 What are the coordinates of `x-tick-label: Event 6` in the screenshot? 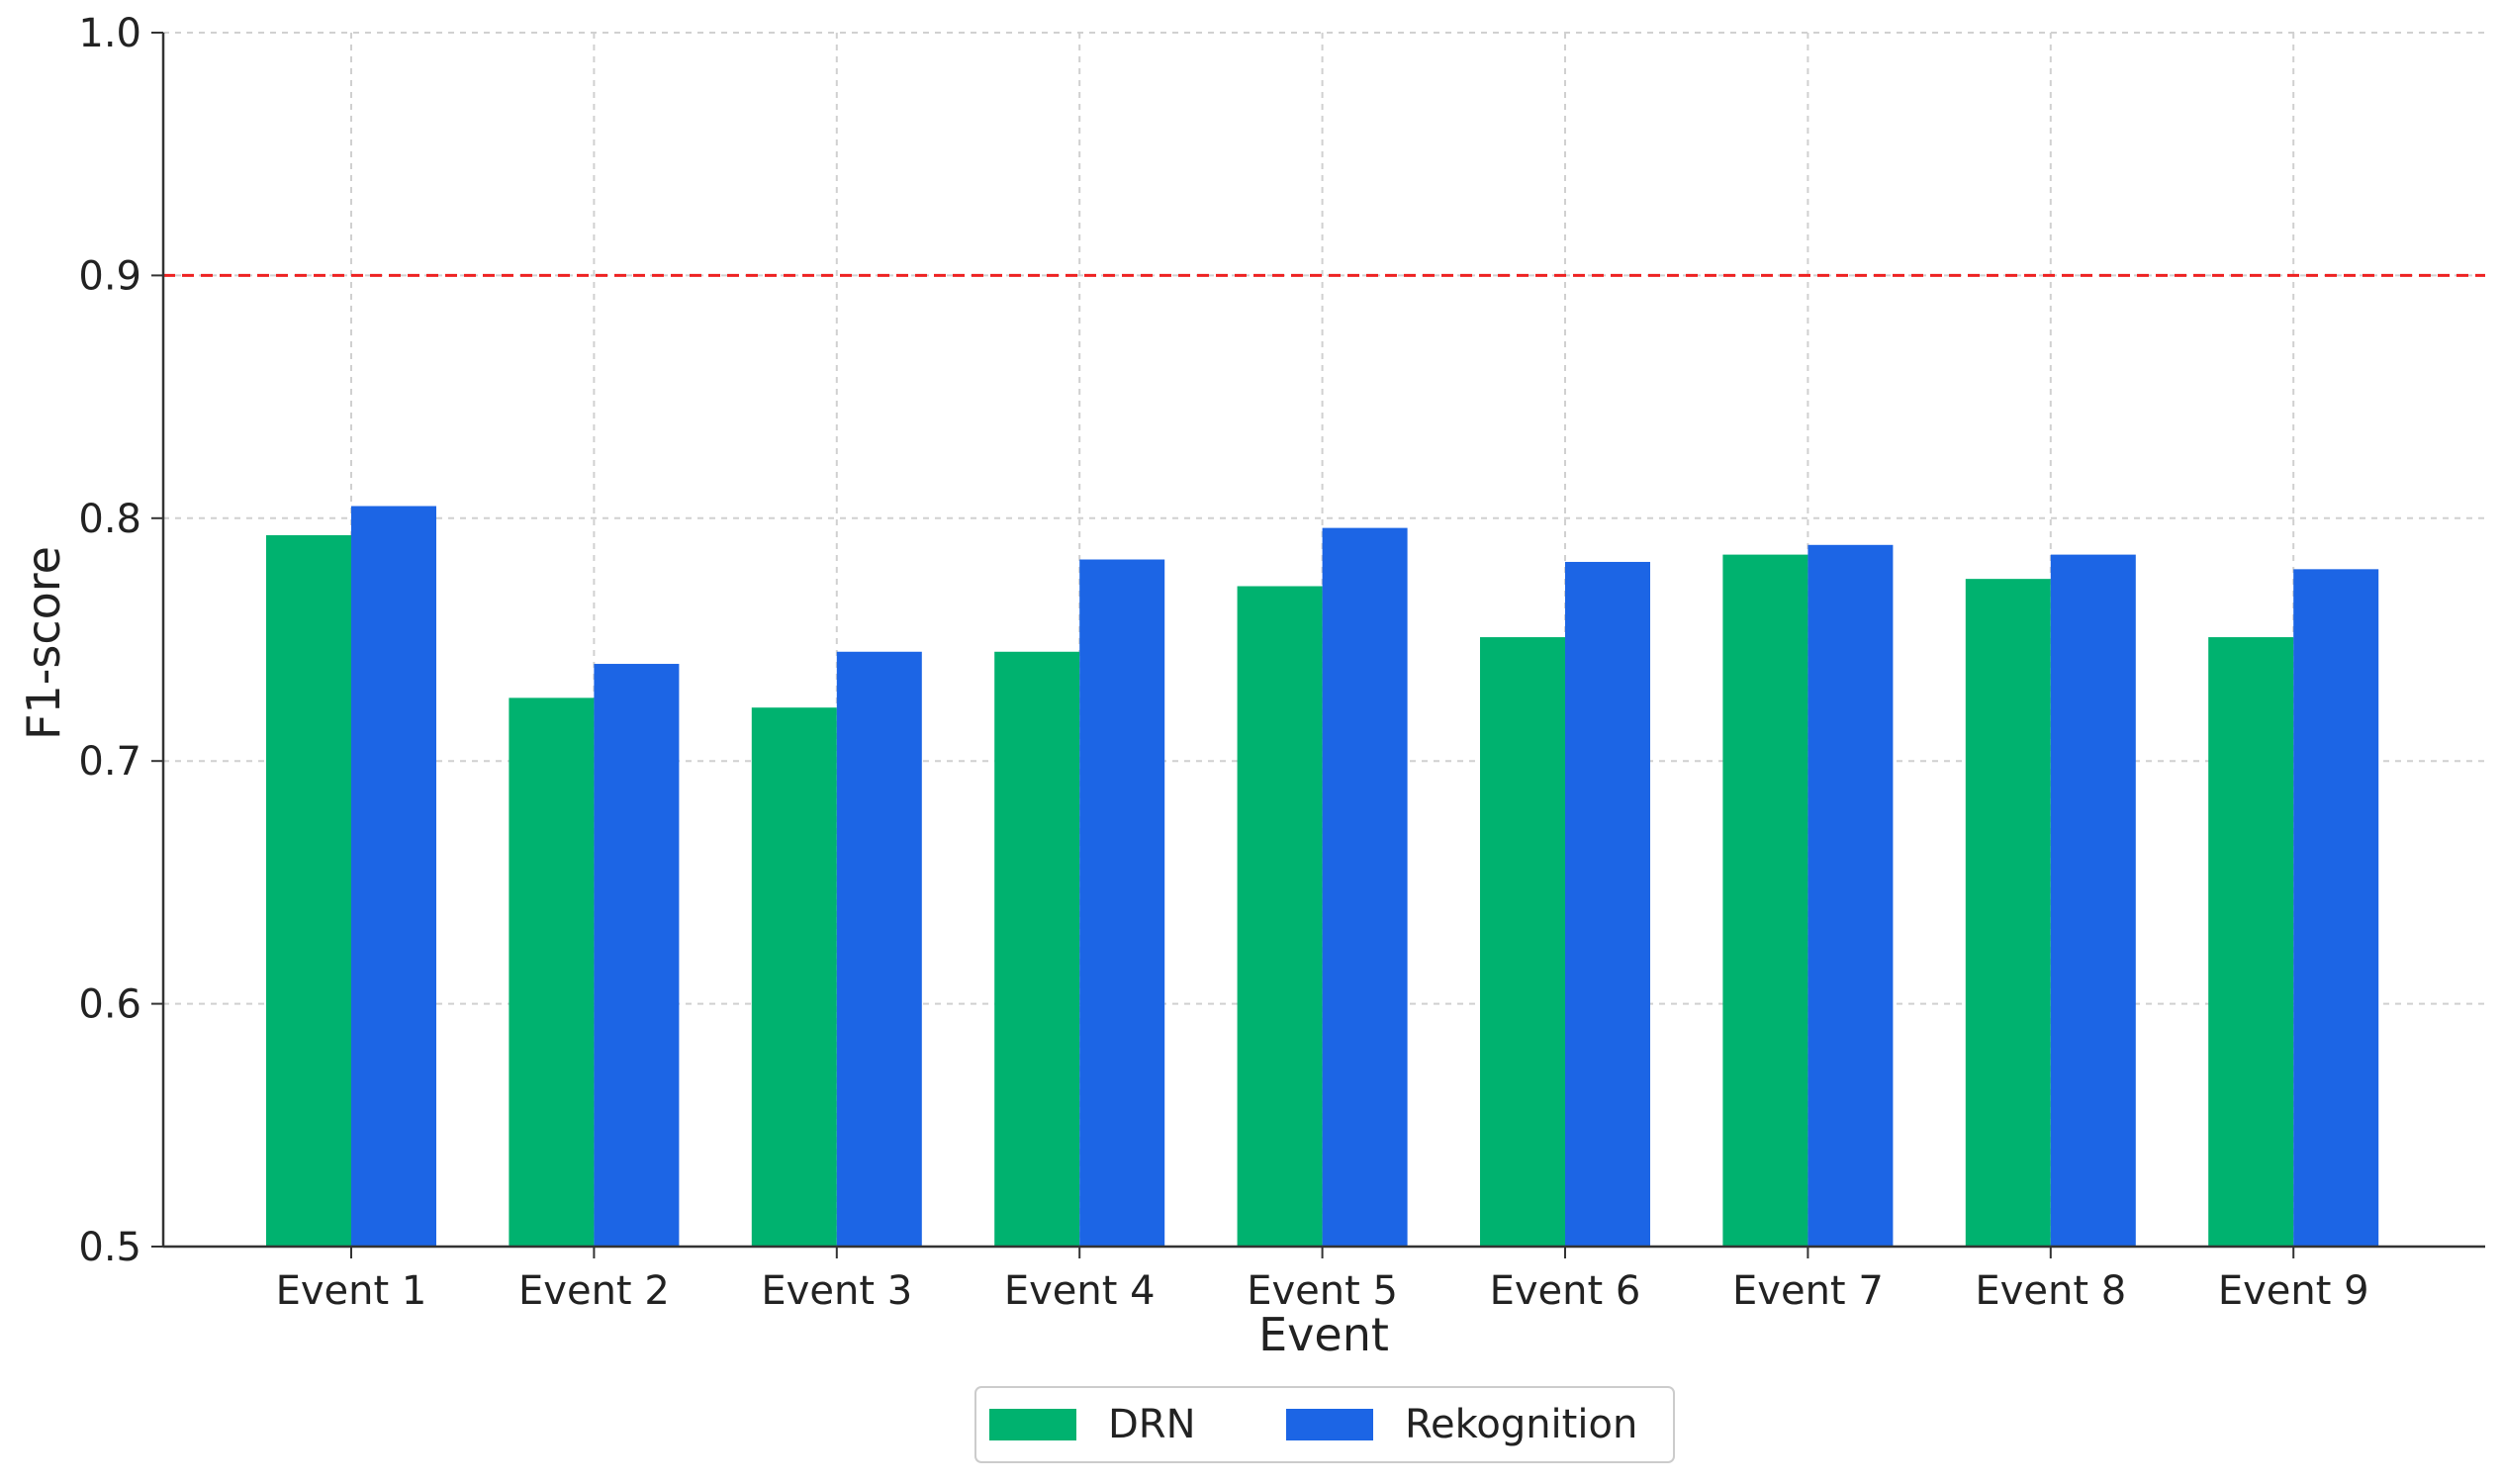 It's located at (1565, 1291).